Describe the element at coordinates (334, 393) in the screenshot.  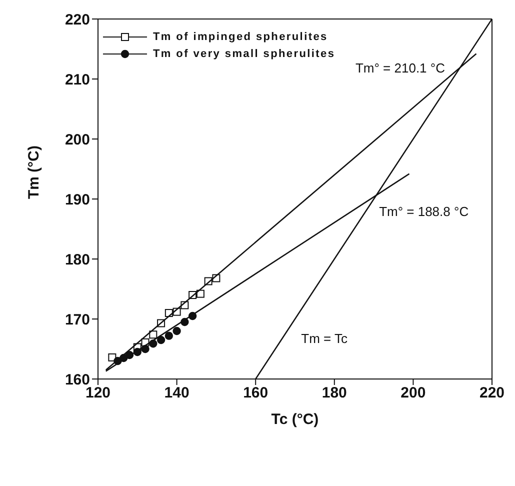
I see `x-tick-label: 180` at that location.